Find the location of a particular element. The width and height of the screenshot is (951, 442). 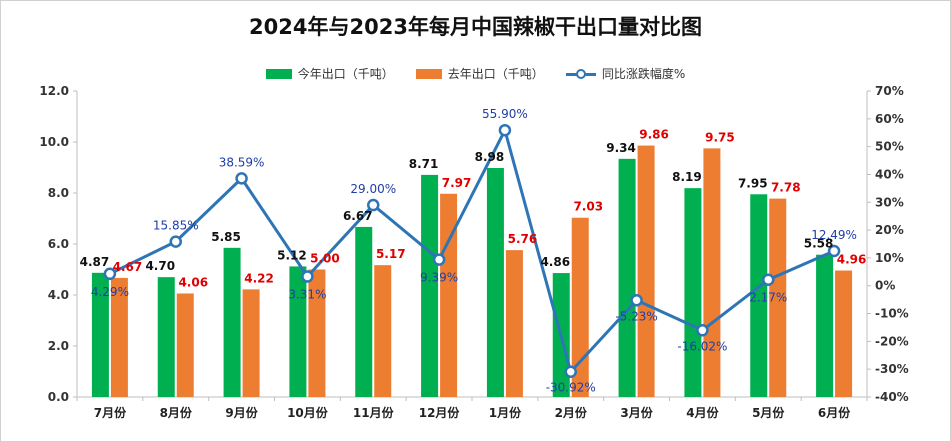

y-left-tick-label: 10.0 is located at coordinates (54, 142).